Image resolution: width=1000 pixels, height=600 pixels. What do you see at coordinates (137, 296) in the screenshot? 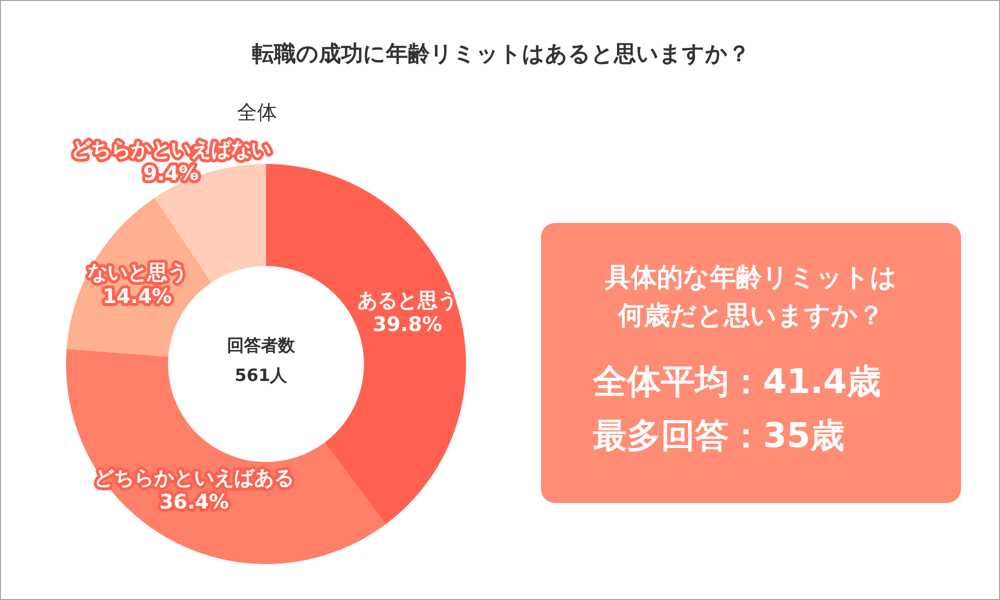
I see `data-label: 14.4%` at bounding box center [137, 296].